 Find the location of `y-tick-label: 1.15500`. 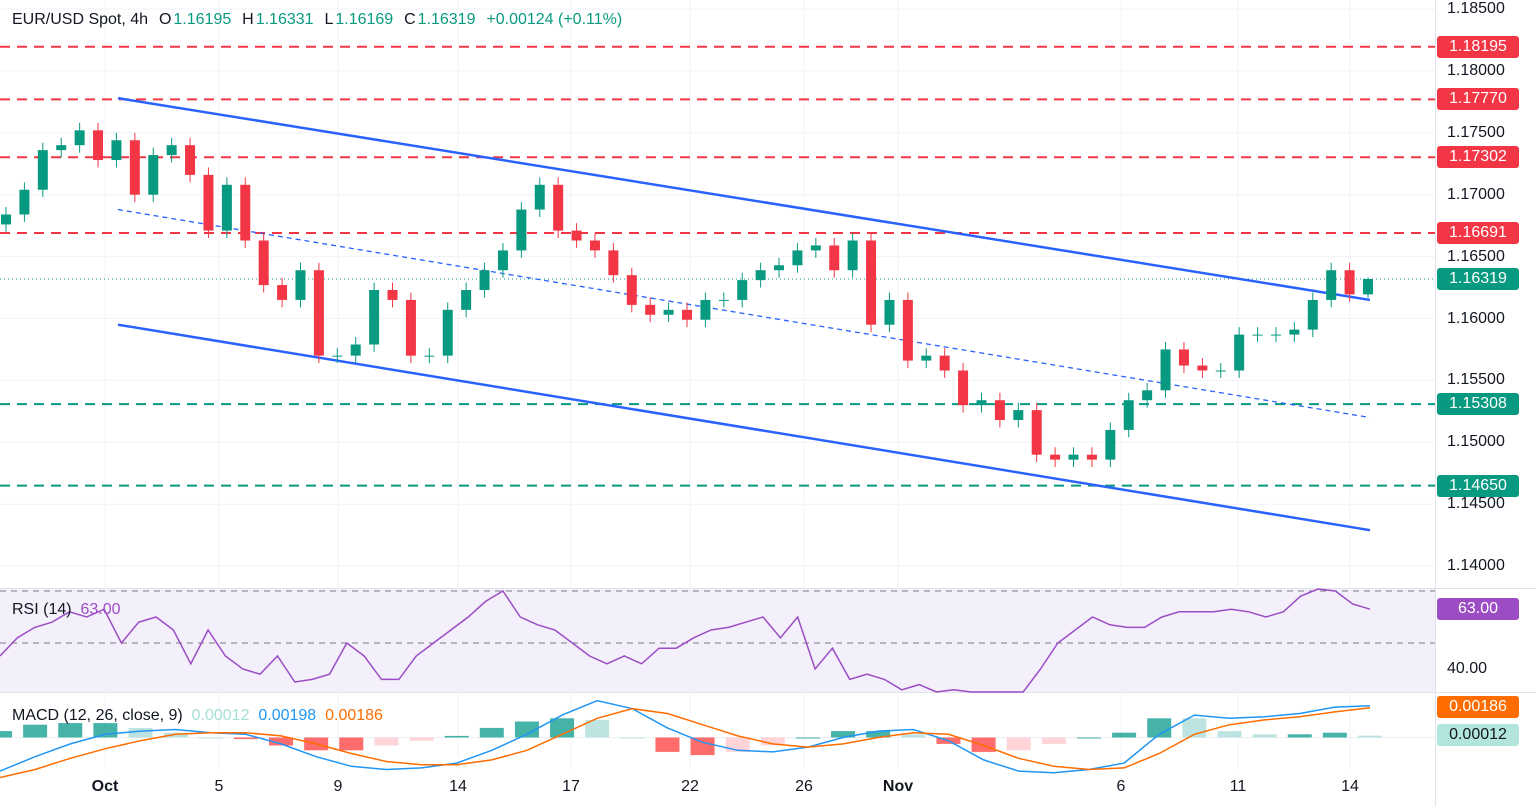

y-tick-label: 1.15500 is located at coordinates (1476, 380).